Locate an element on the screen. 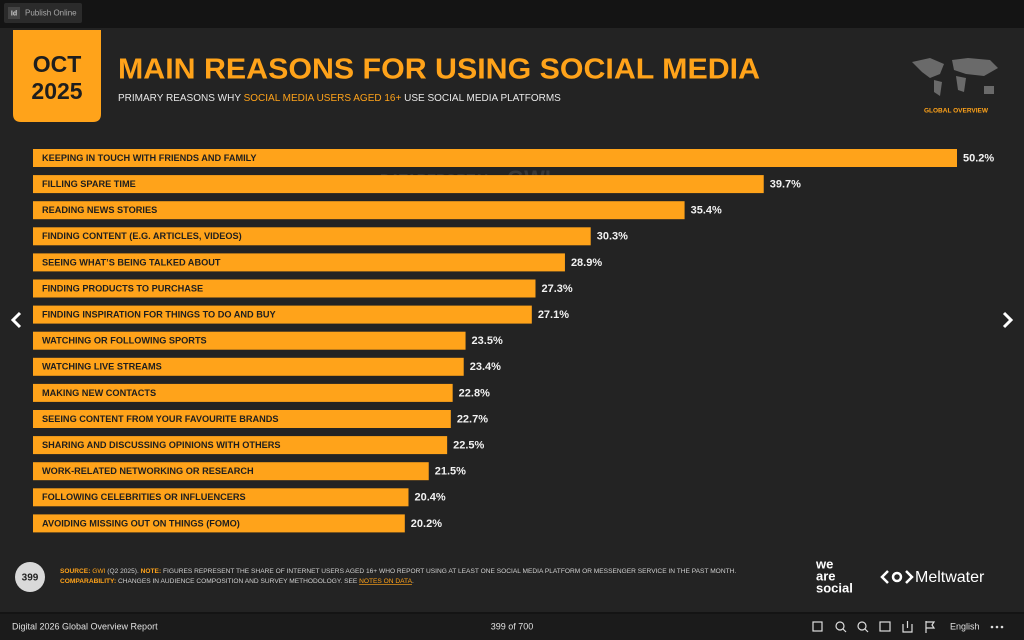 The height and width of the screenshot is (640, 1024). subtitle-part: USE SOCIAL MEDIA PLATFORMS is located at coordinates (481, 98).